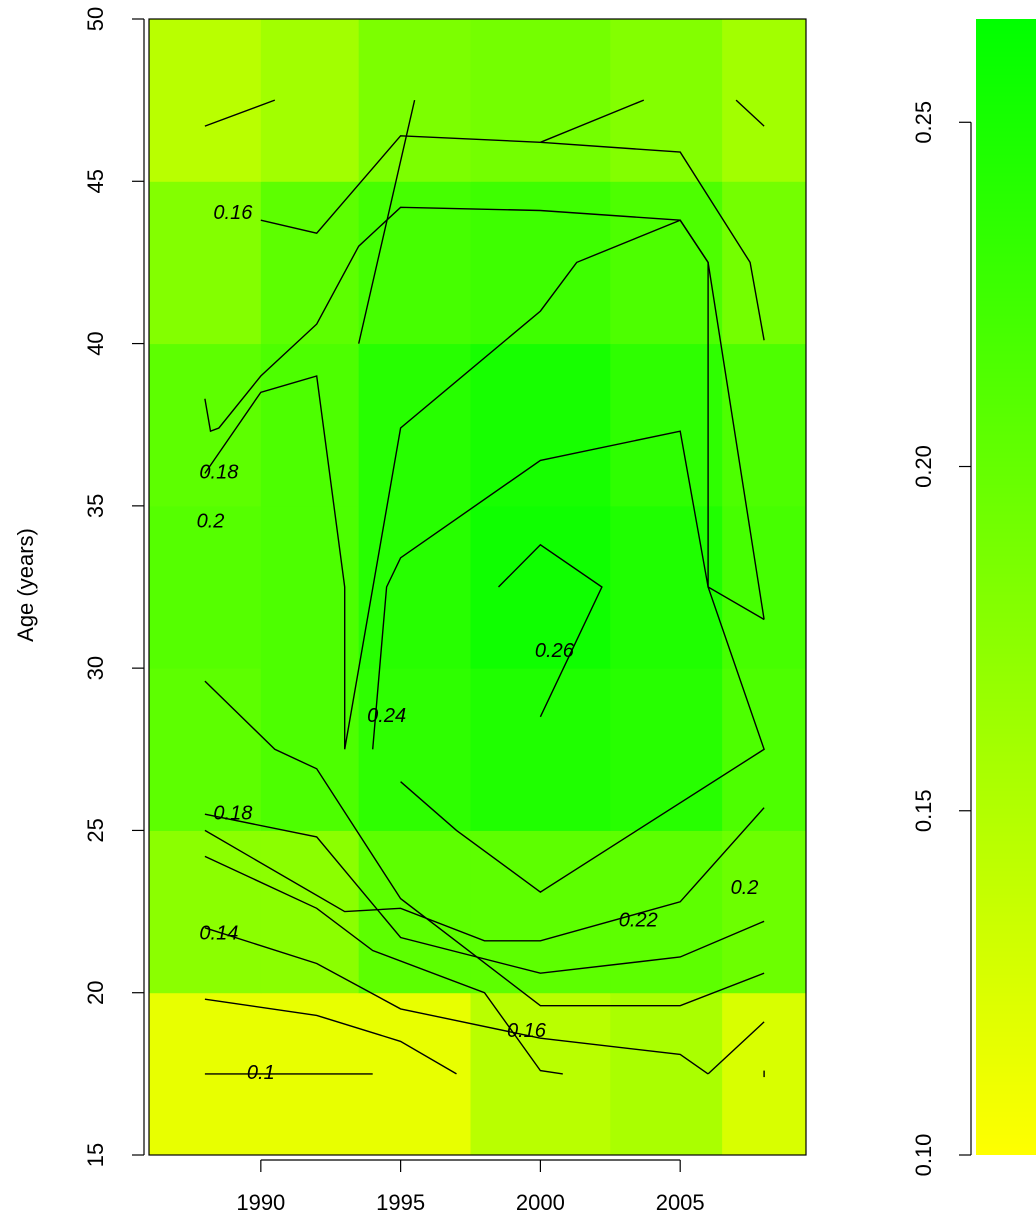 Image resolution: width=1036 pixels, height=1232 pixels. I want to click on x-axis: 1990 1995 2000 2005, so click(470, 1187).